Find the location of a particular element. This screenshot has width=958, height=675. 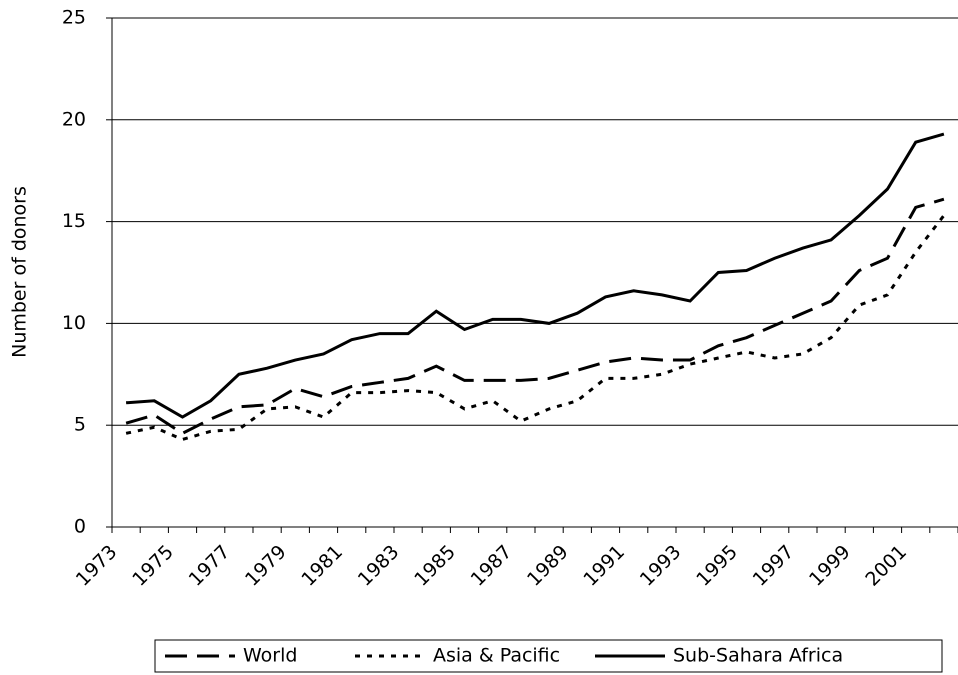

legend-box is located at coordinates (548, 656).